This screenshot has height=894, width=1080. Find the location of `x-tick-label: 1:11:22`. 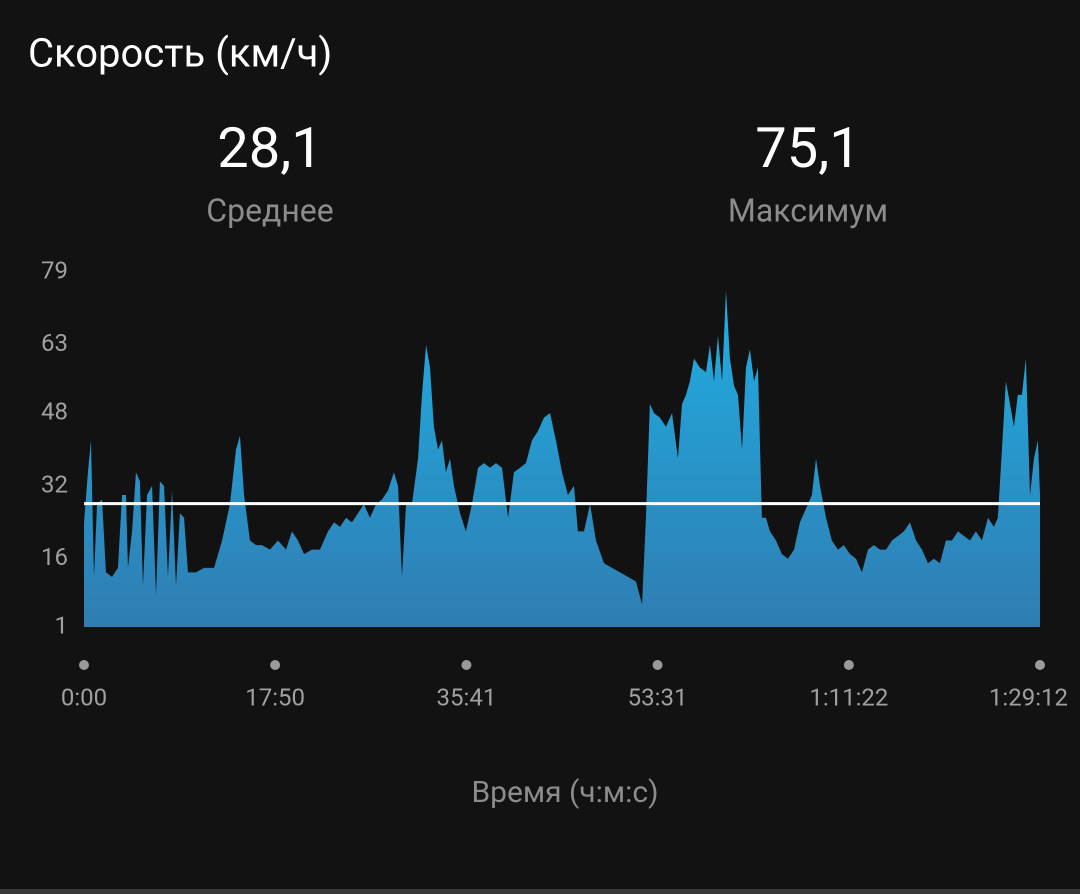

x-tick-label: 1:11:22 is located at coordinates (848, 697).